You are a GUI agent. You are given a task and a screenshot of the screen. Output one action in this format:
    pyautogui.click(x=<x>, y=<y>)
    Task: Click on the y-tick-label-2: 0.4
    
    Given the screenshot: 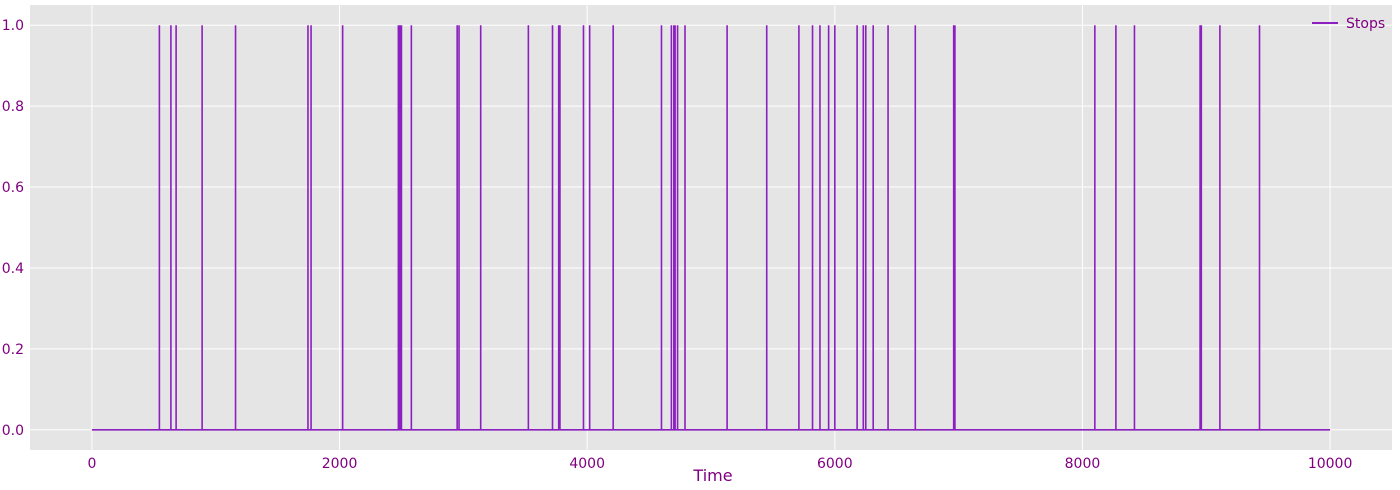 What is the action you would take?
    pyautogui.click(x=13, y=269)
    